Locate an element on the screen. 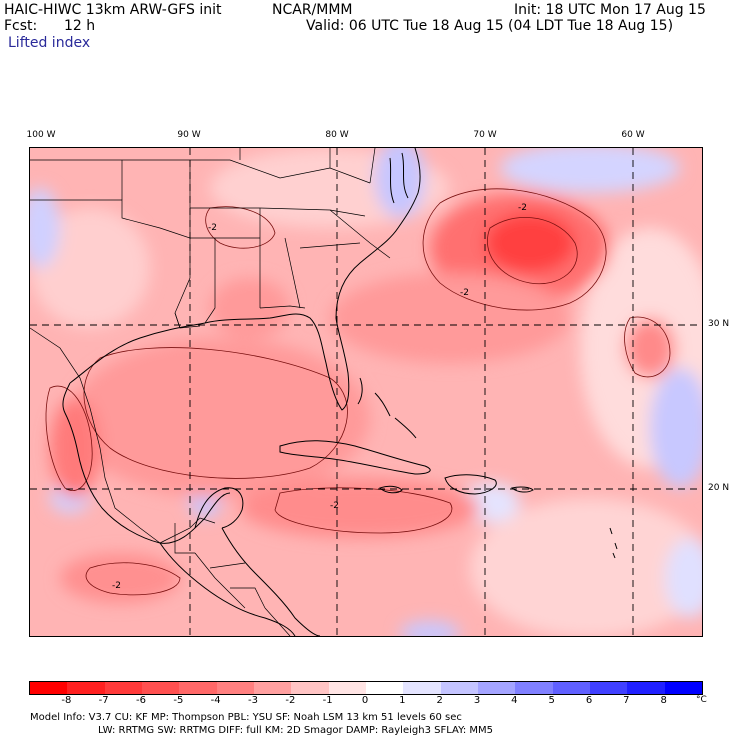 The height and width of the screenshot is (740, 740). colorbar-tick-label: 2 is located at coordinates (439, 700).